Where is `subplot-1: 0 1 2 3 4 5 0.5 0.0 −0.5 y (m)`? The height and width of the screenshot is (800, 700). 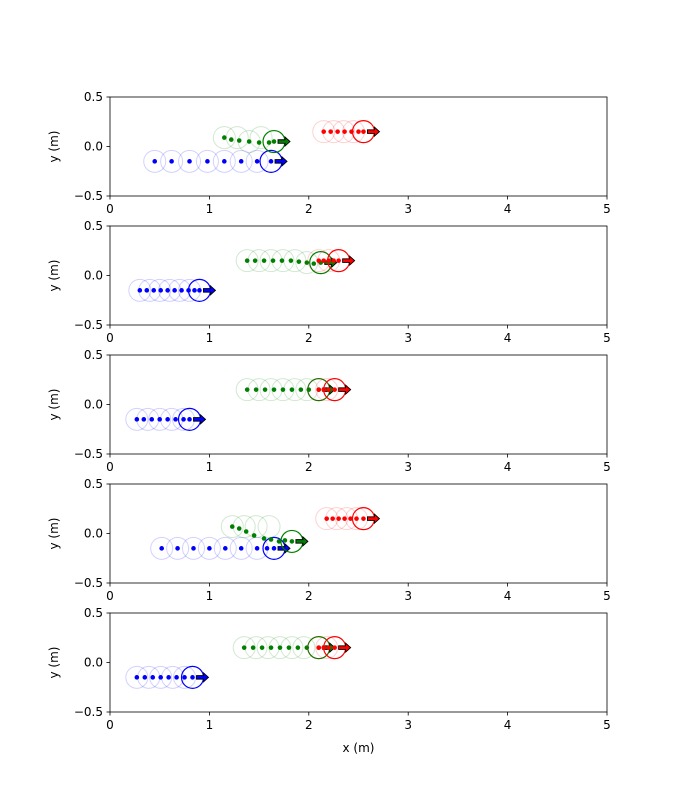
subplot-1: 0 1 2 3 4 5 0.5 0.0 −0.5 y (m) is located at coordinates (329, 153).